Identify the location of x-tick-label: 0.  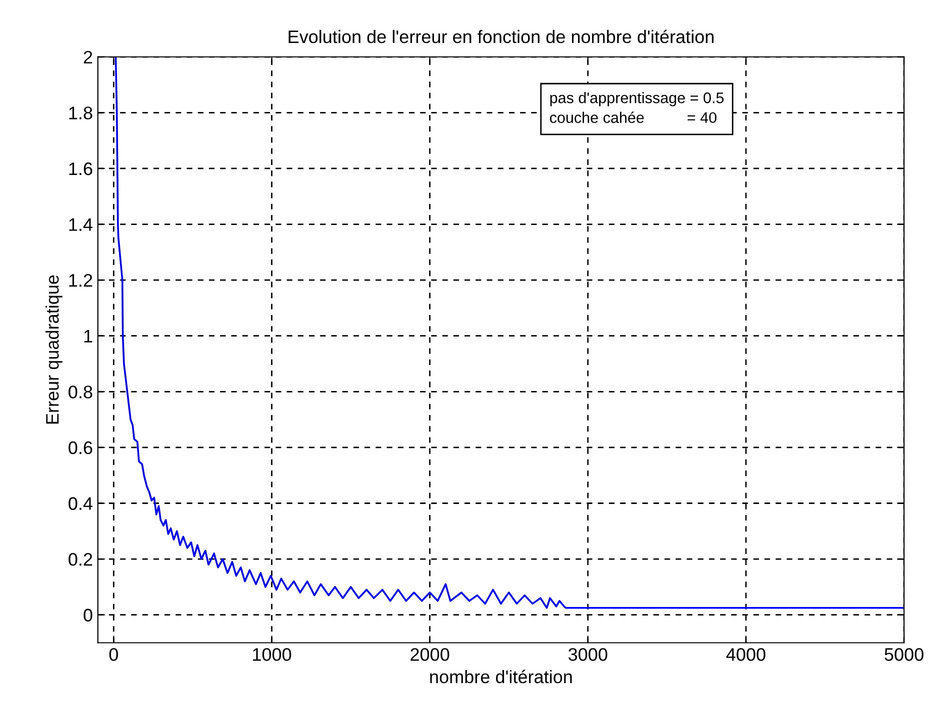
(113, 654).